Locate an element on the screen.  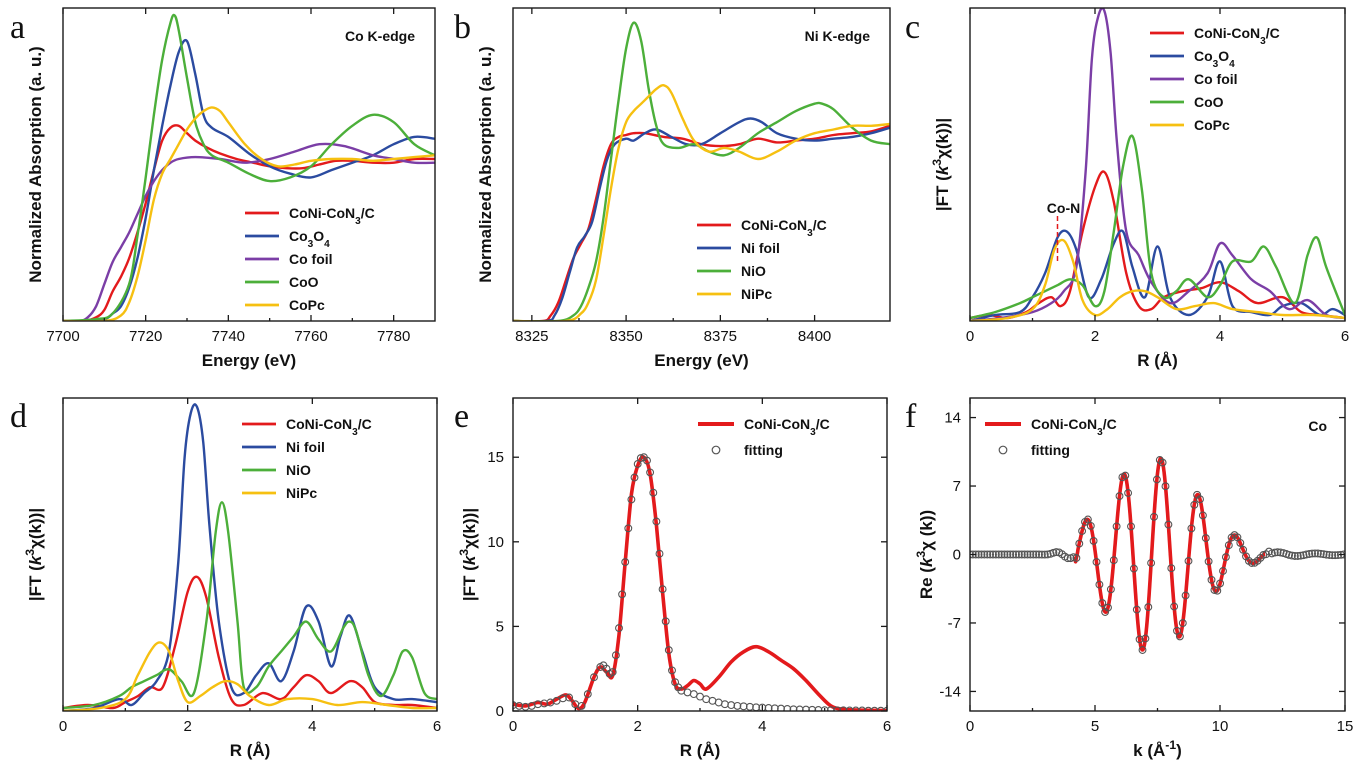
y-tick-label: 0 is located at coordinates (957, 555).